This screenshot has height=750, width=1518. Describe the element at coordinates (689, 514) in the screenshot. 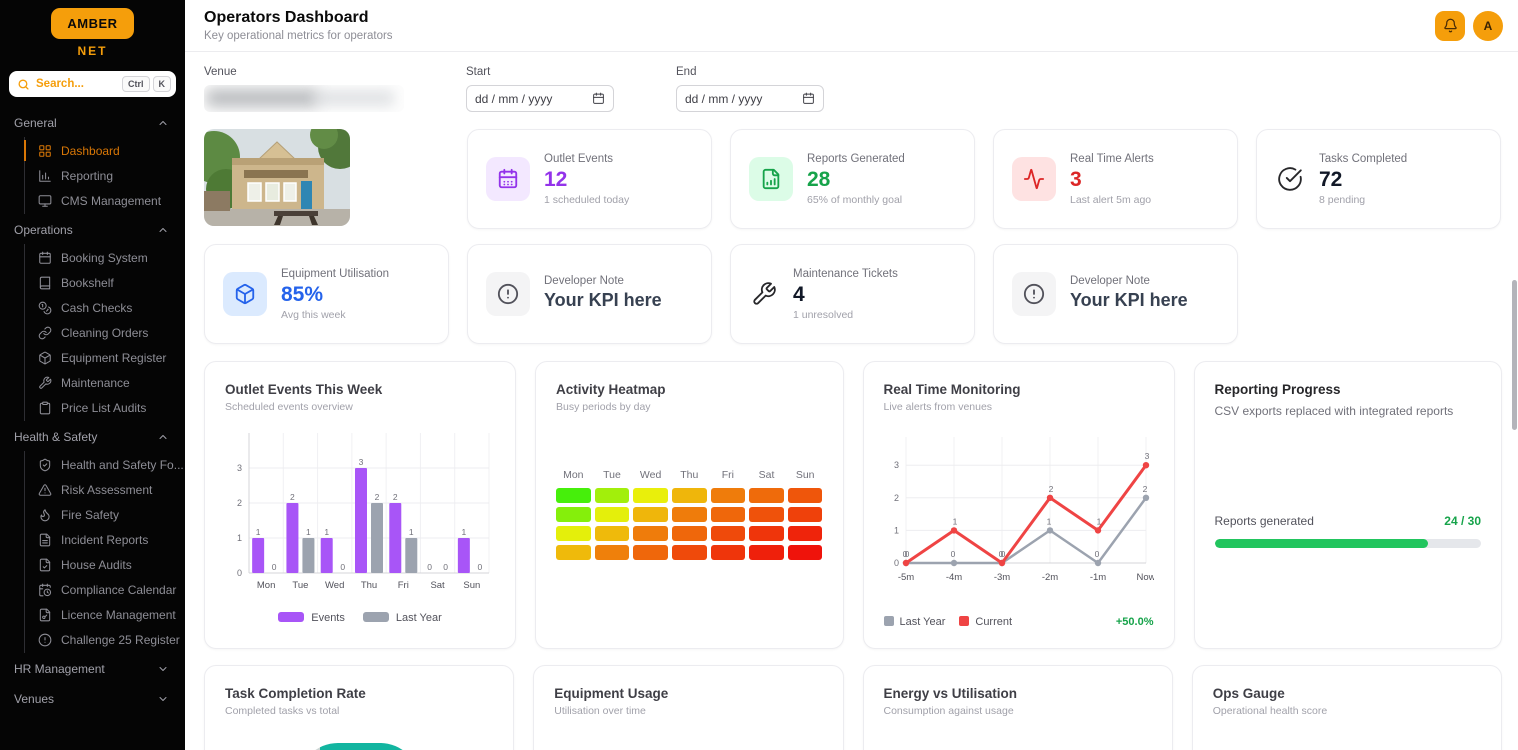

I see `heatmap-grid: Mon Tue Wed Thu Fri Sat Sun` at that location.